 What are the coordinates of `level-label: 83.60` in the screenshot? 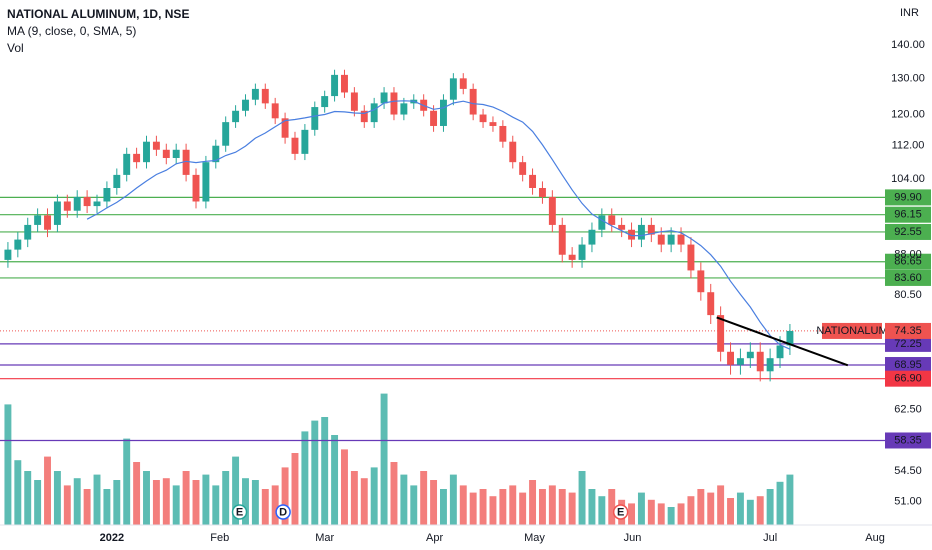 It's located at (908, 278).